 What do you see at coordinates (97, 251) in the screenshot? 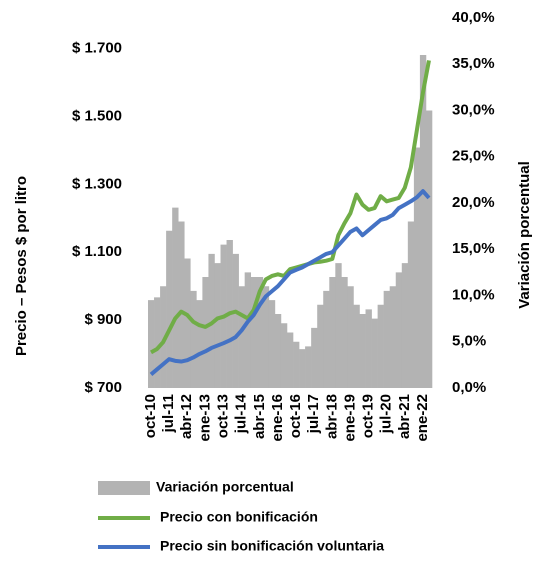
I see `y-tick-label: $ 1.100` at bounding box center [97, 251].